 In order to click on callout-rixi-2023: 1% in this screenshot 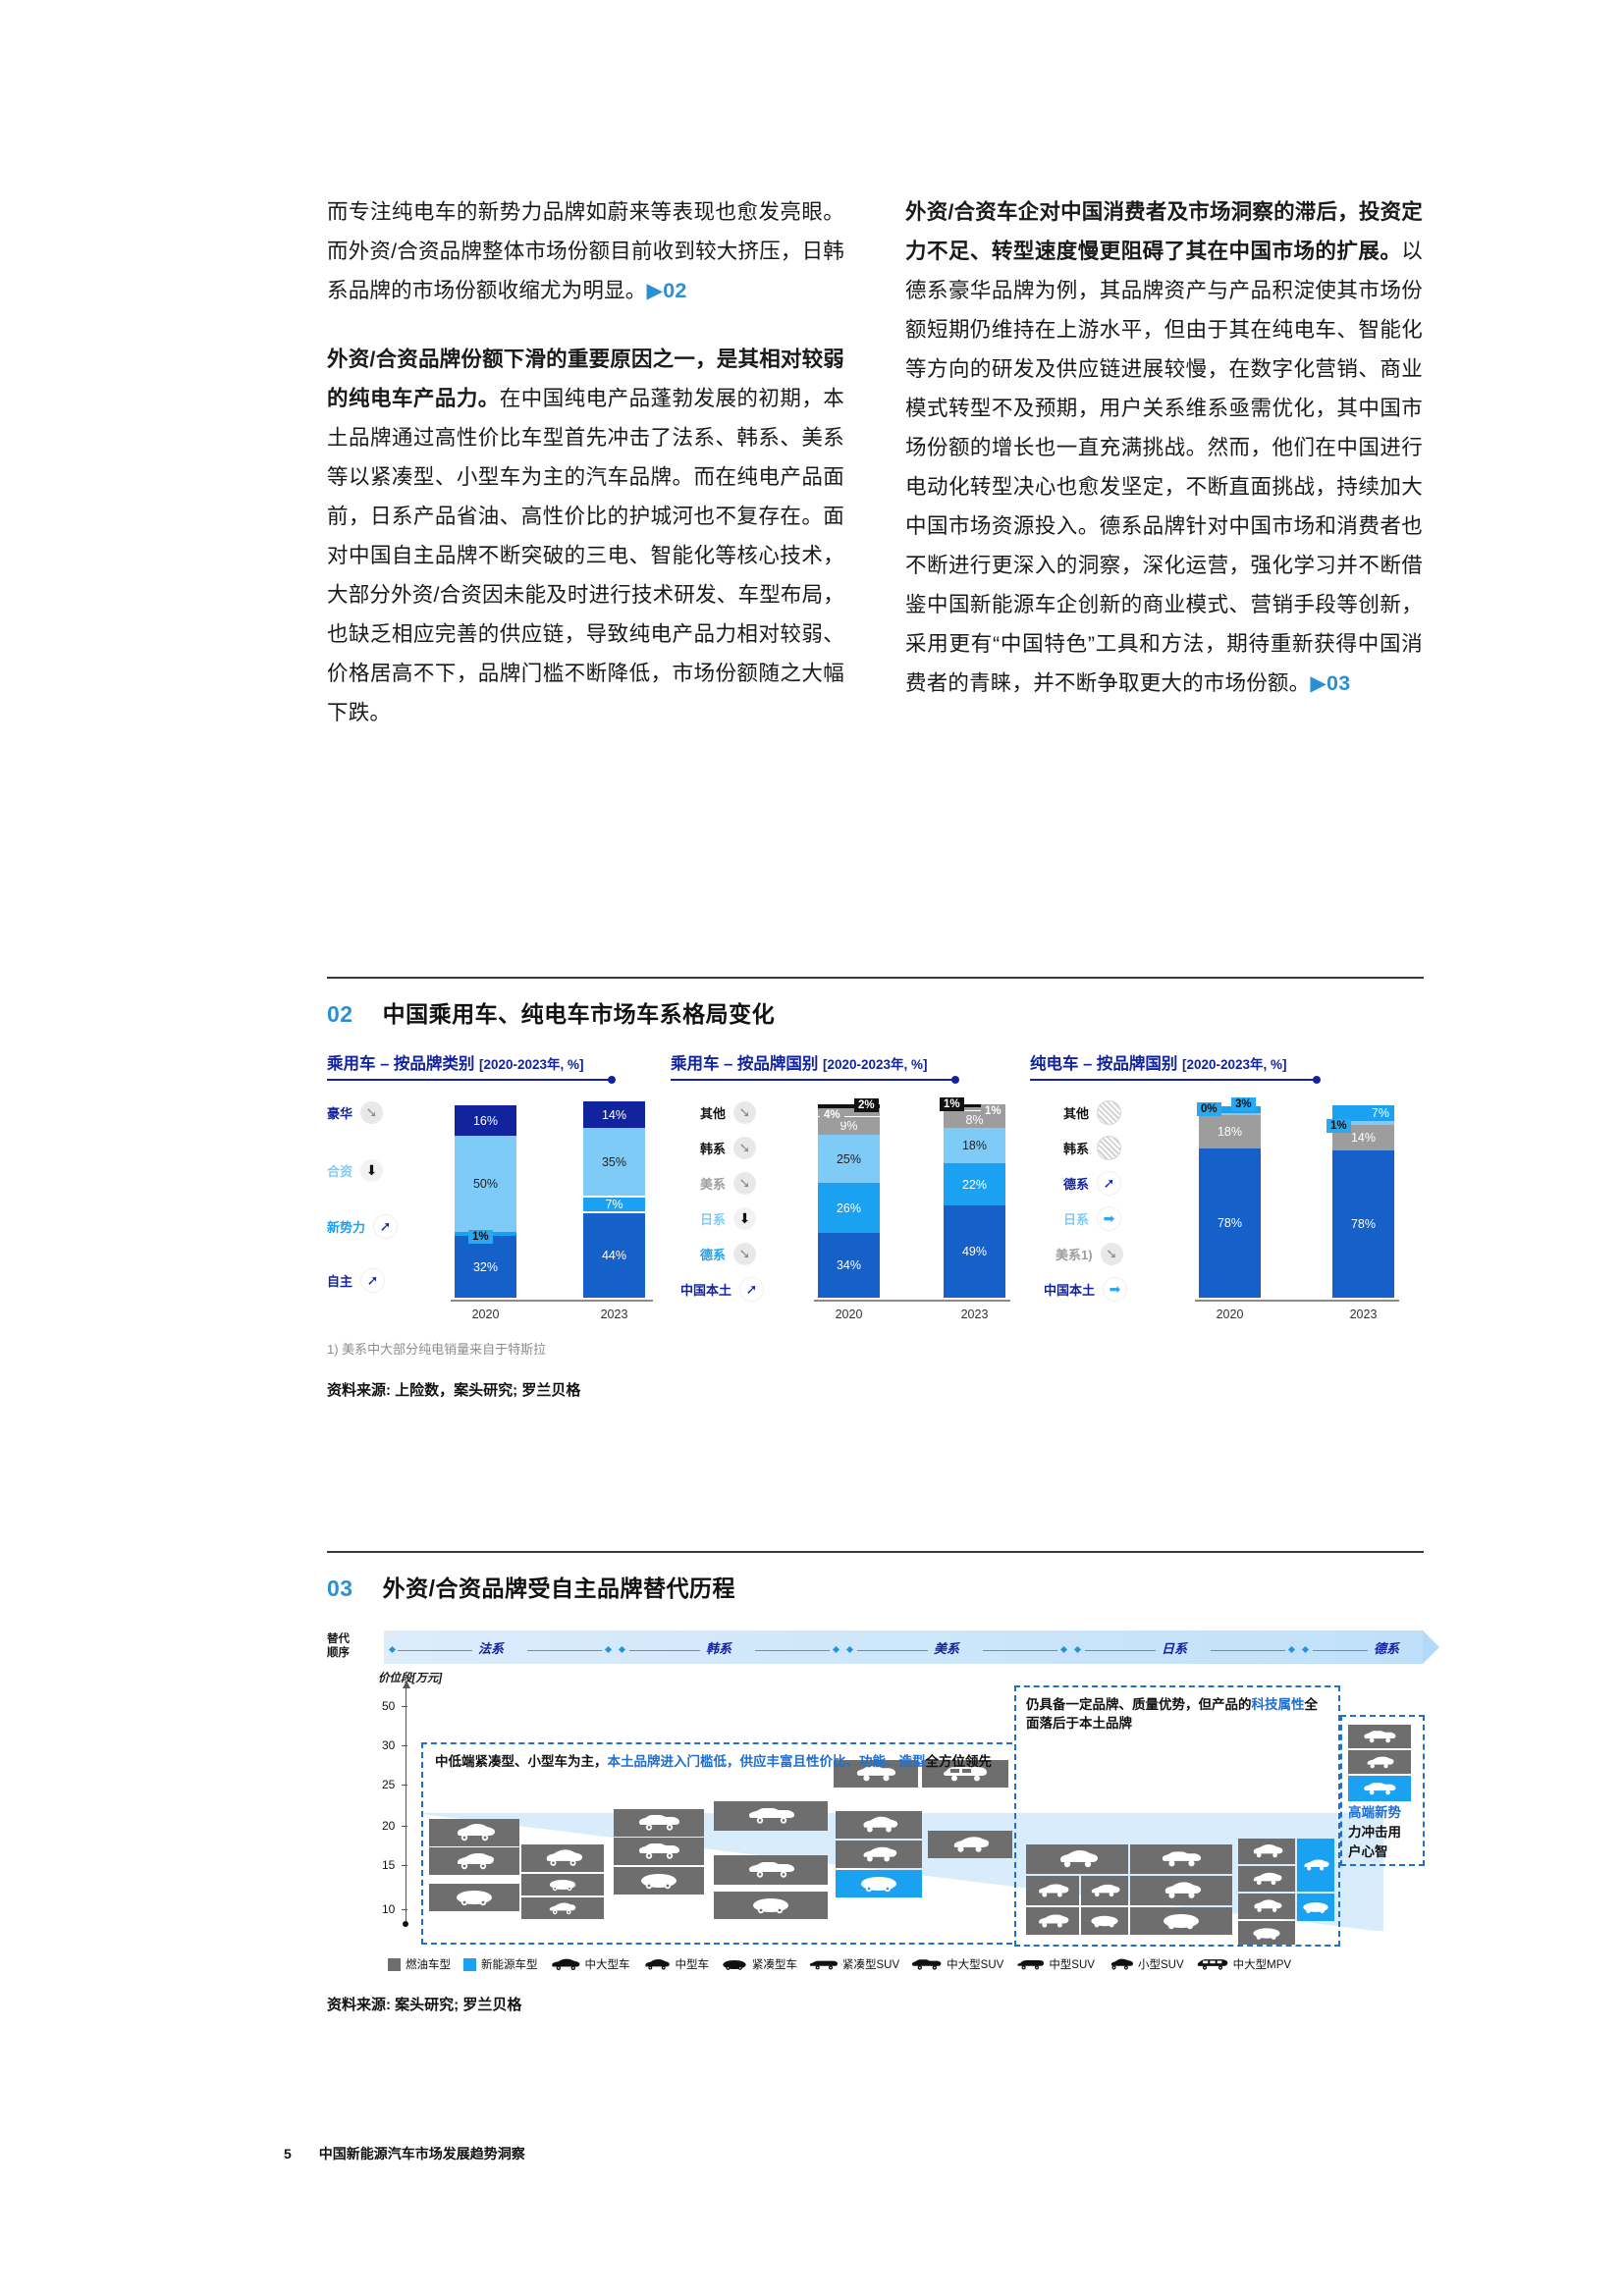, I will do `click(1338, 1126)`.